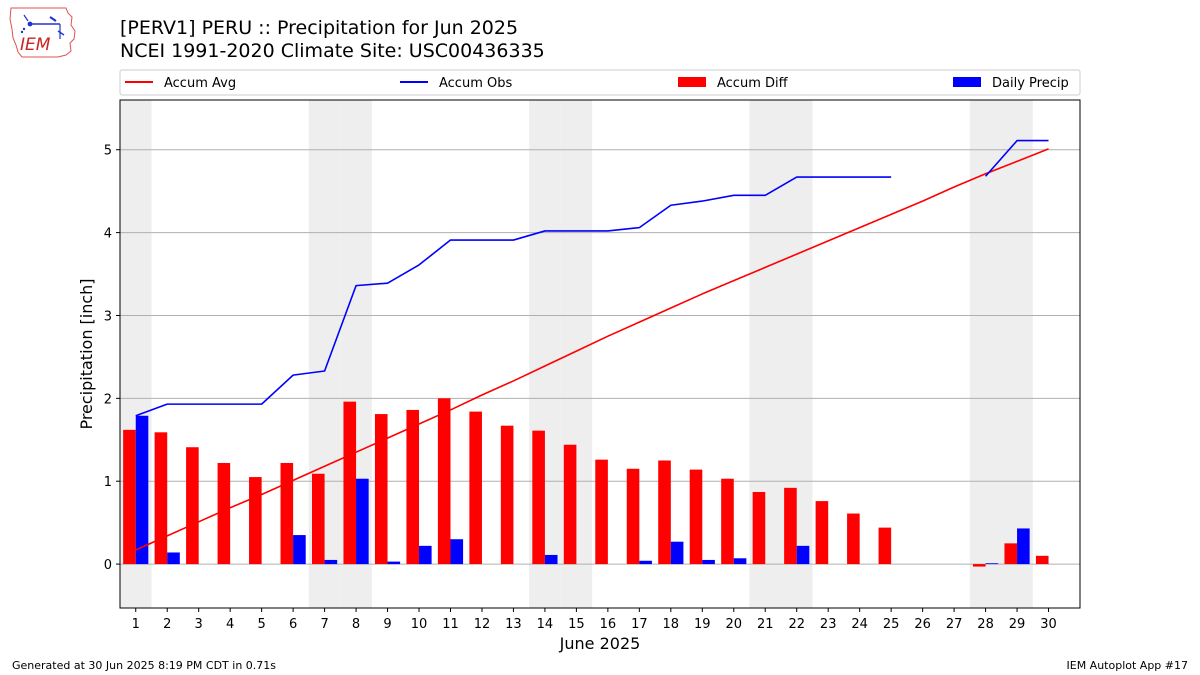 This screenshot has width=1200, height=675. I want to click on accum-obs-line, so click(1016, 158).